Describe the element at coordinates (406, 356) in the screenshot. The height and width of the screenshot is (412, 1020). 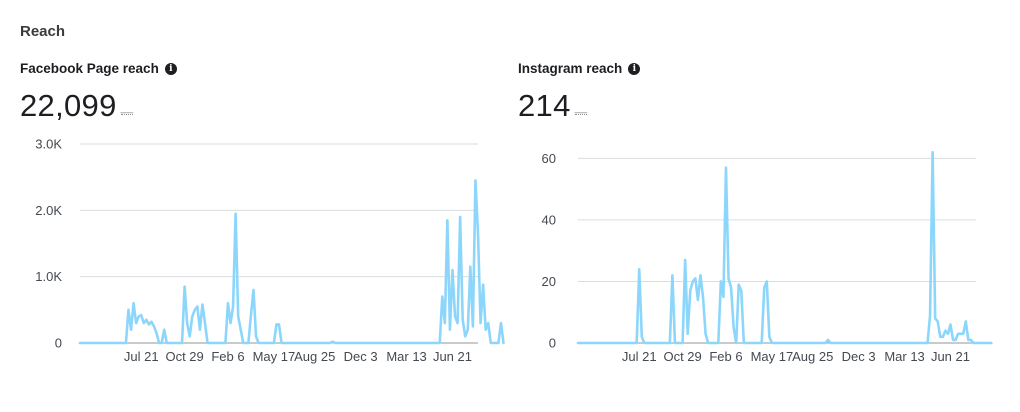
I see `facebook-x-tick-label: Mar 13` at that location.